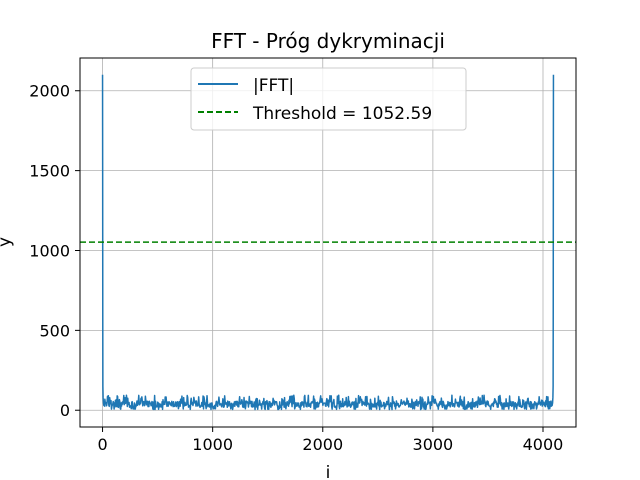  What do you see at coordinates (322, 444) in the screenshot?
I see `x-tick-label: 2000` at bounding box center [322, 444].